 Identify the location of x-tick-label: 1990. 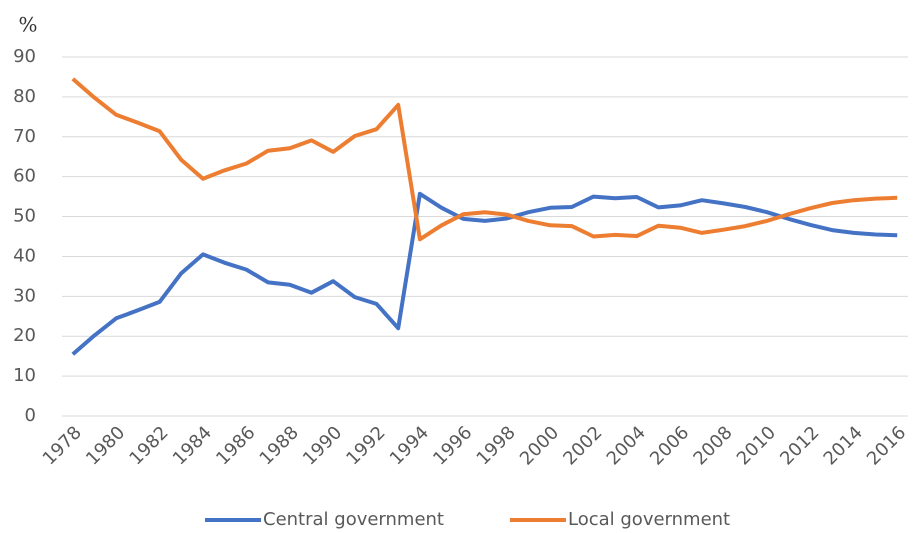
(322, 445).